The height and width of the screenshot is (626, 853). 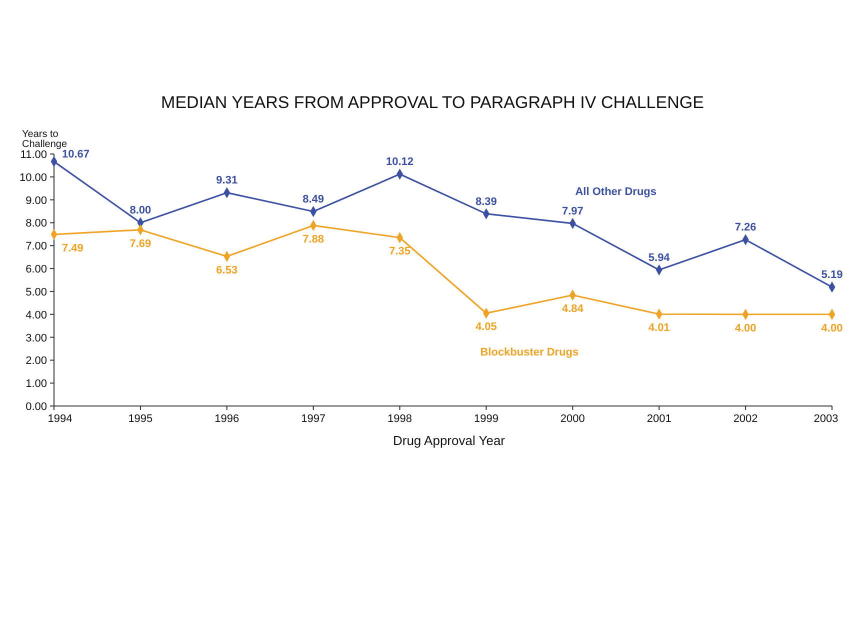 What do you see at coordinates (227, 270) in the screenshot?
I see `data-label: 6.53` at bounding box center [227, 270].